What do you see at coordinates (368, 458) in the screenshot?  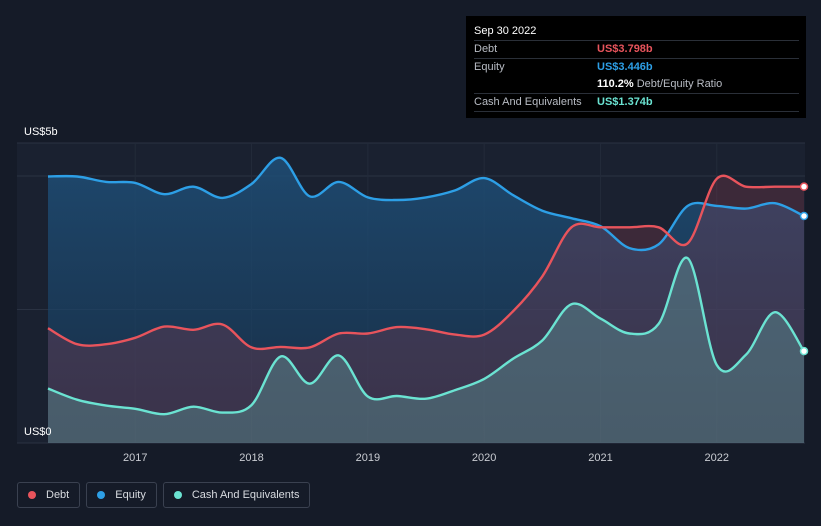 I see `x-tick-label: 2019` at bounding box center [368, 458].